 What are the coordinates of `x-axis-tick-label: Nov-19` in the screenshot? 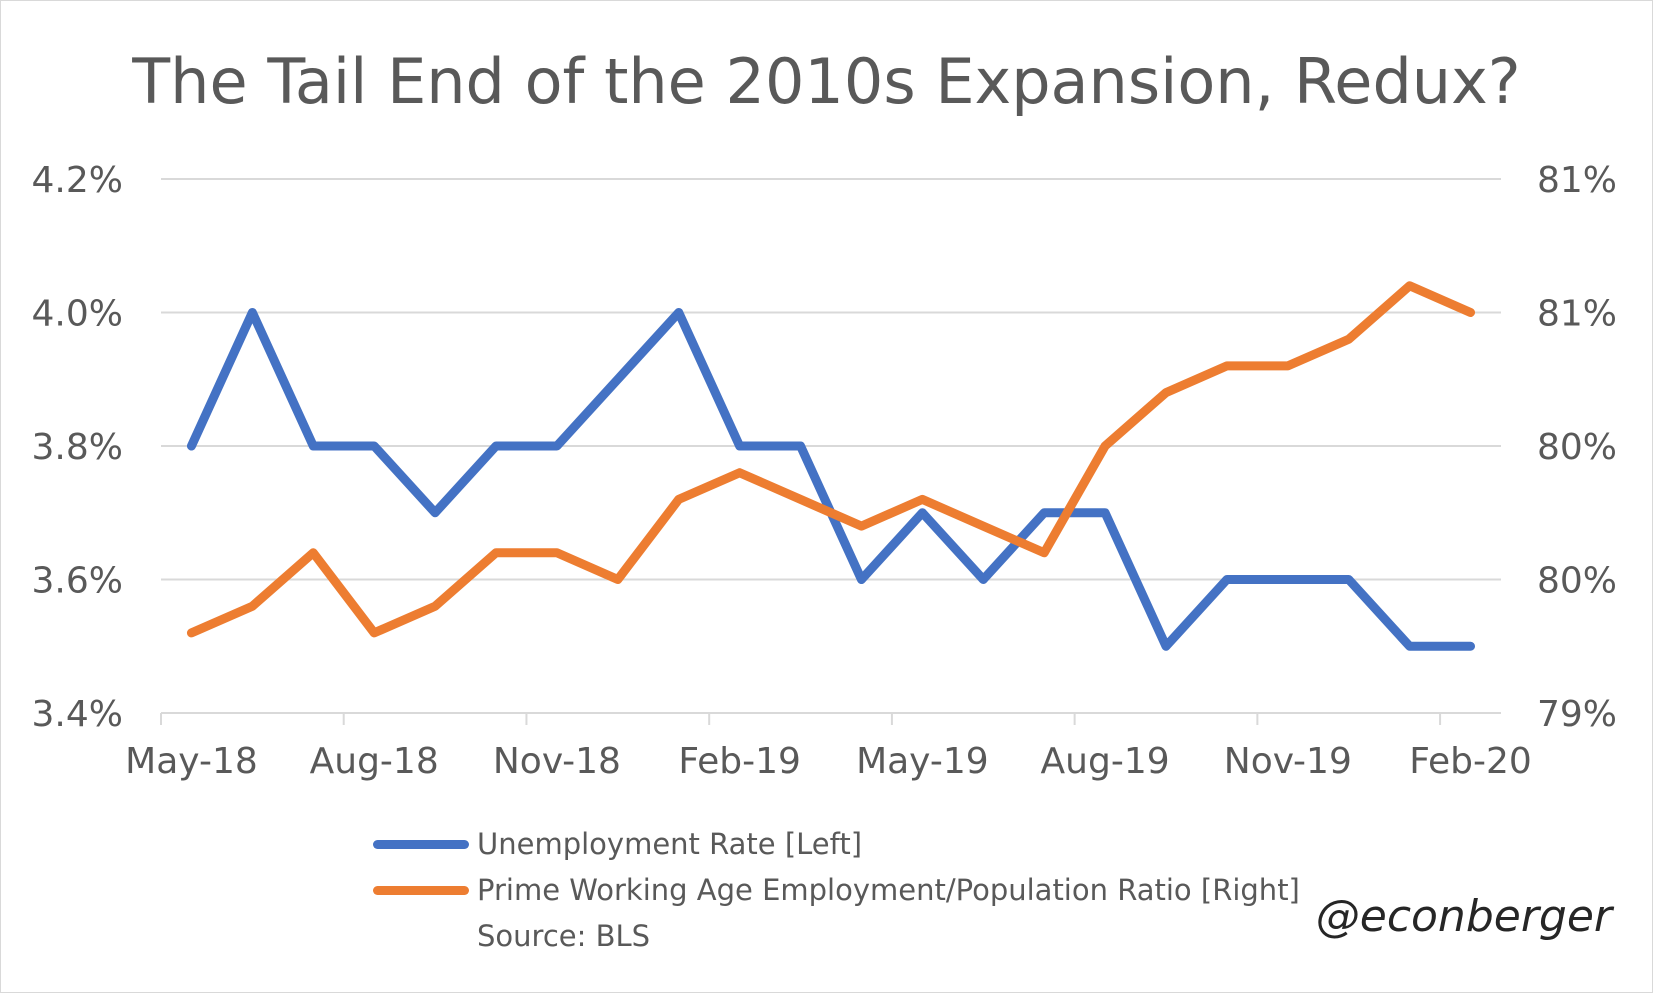 It's located at (1288, 761).